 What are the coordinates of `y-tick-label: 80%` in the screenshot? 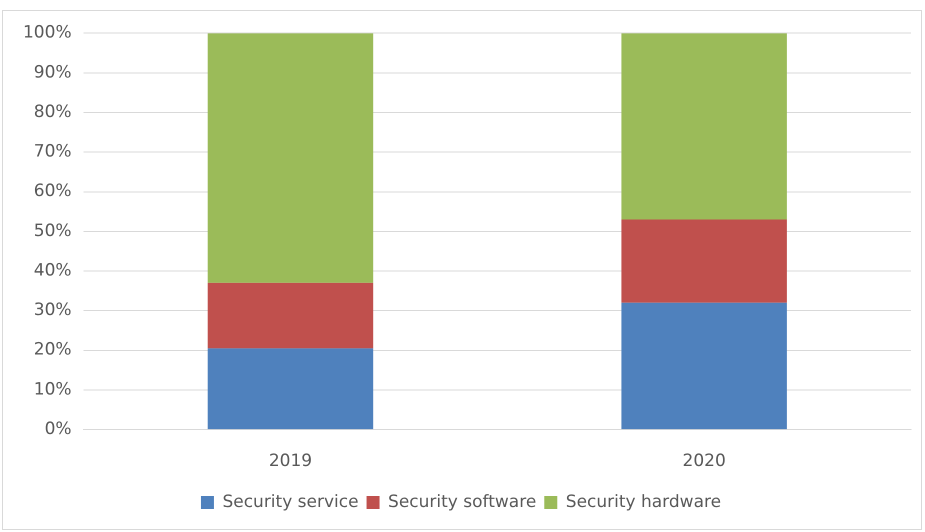 It's located at (53, 112).